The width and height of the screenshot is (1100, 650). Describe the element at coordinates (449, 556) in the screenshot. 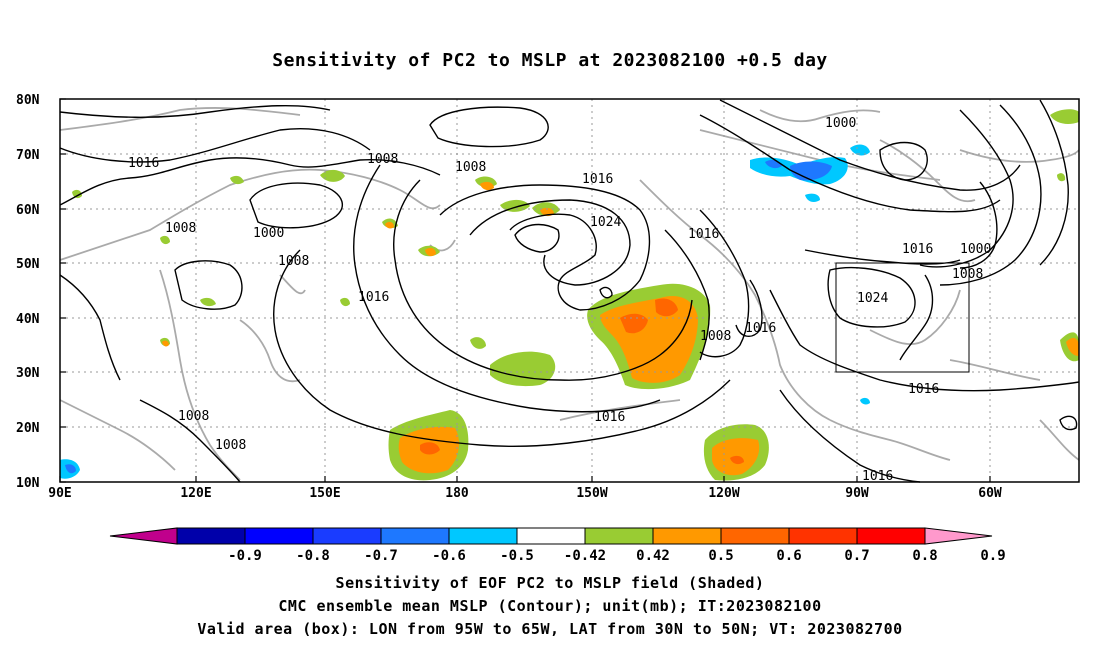

I see `colorbar-tick-label: -0.6` at that location.